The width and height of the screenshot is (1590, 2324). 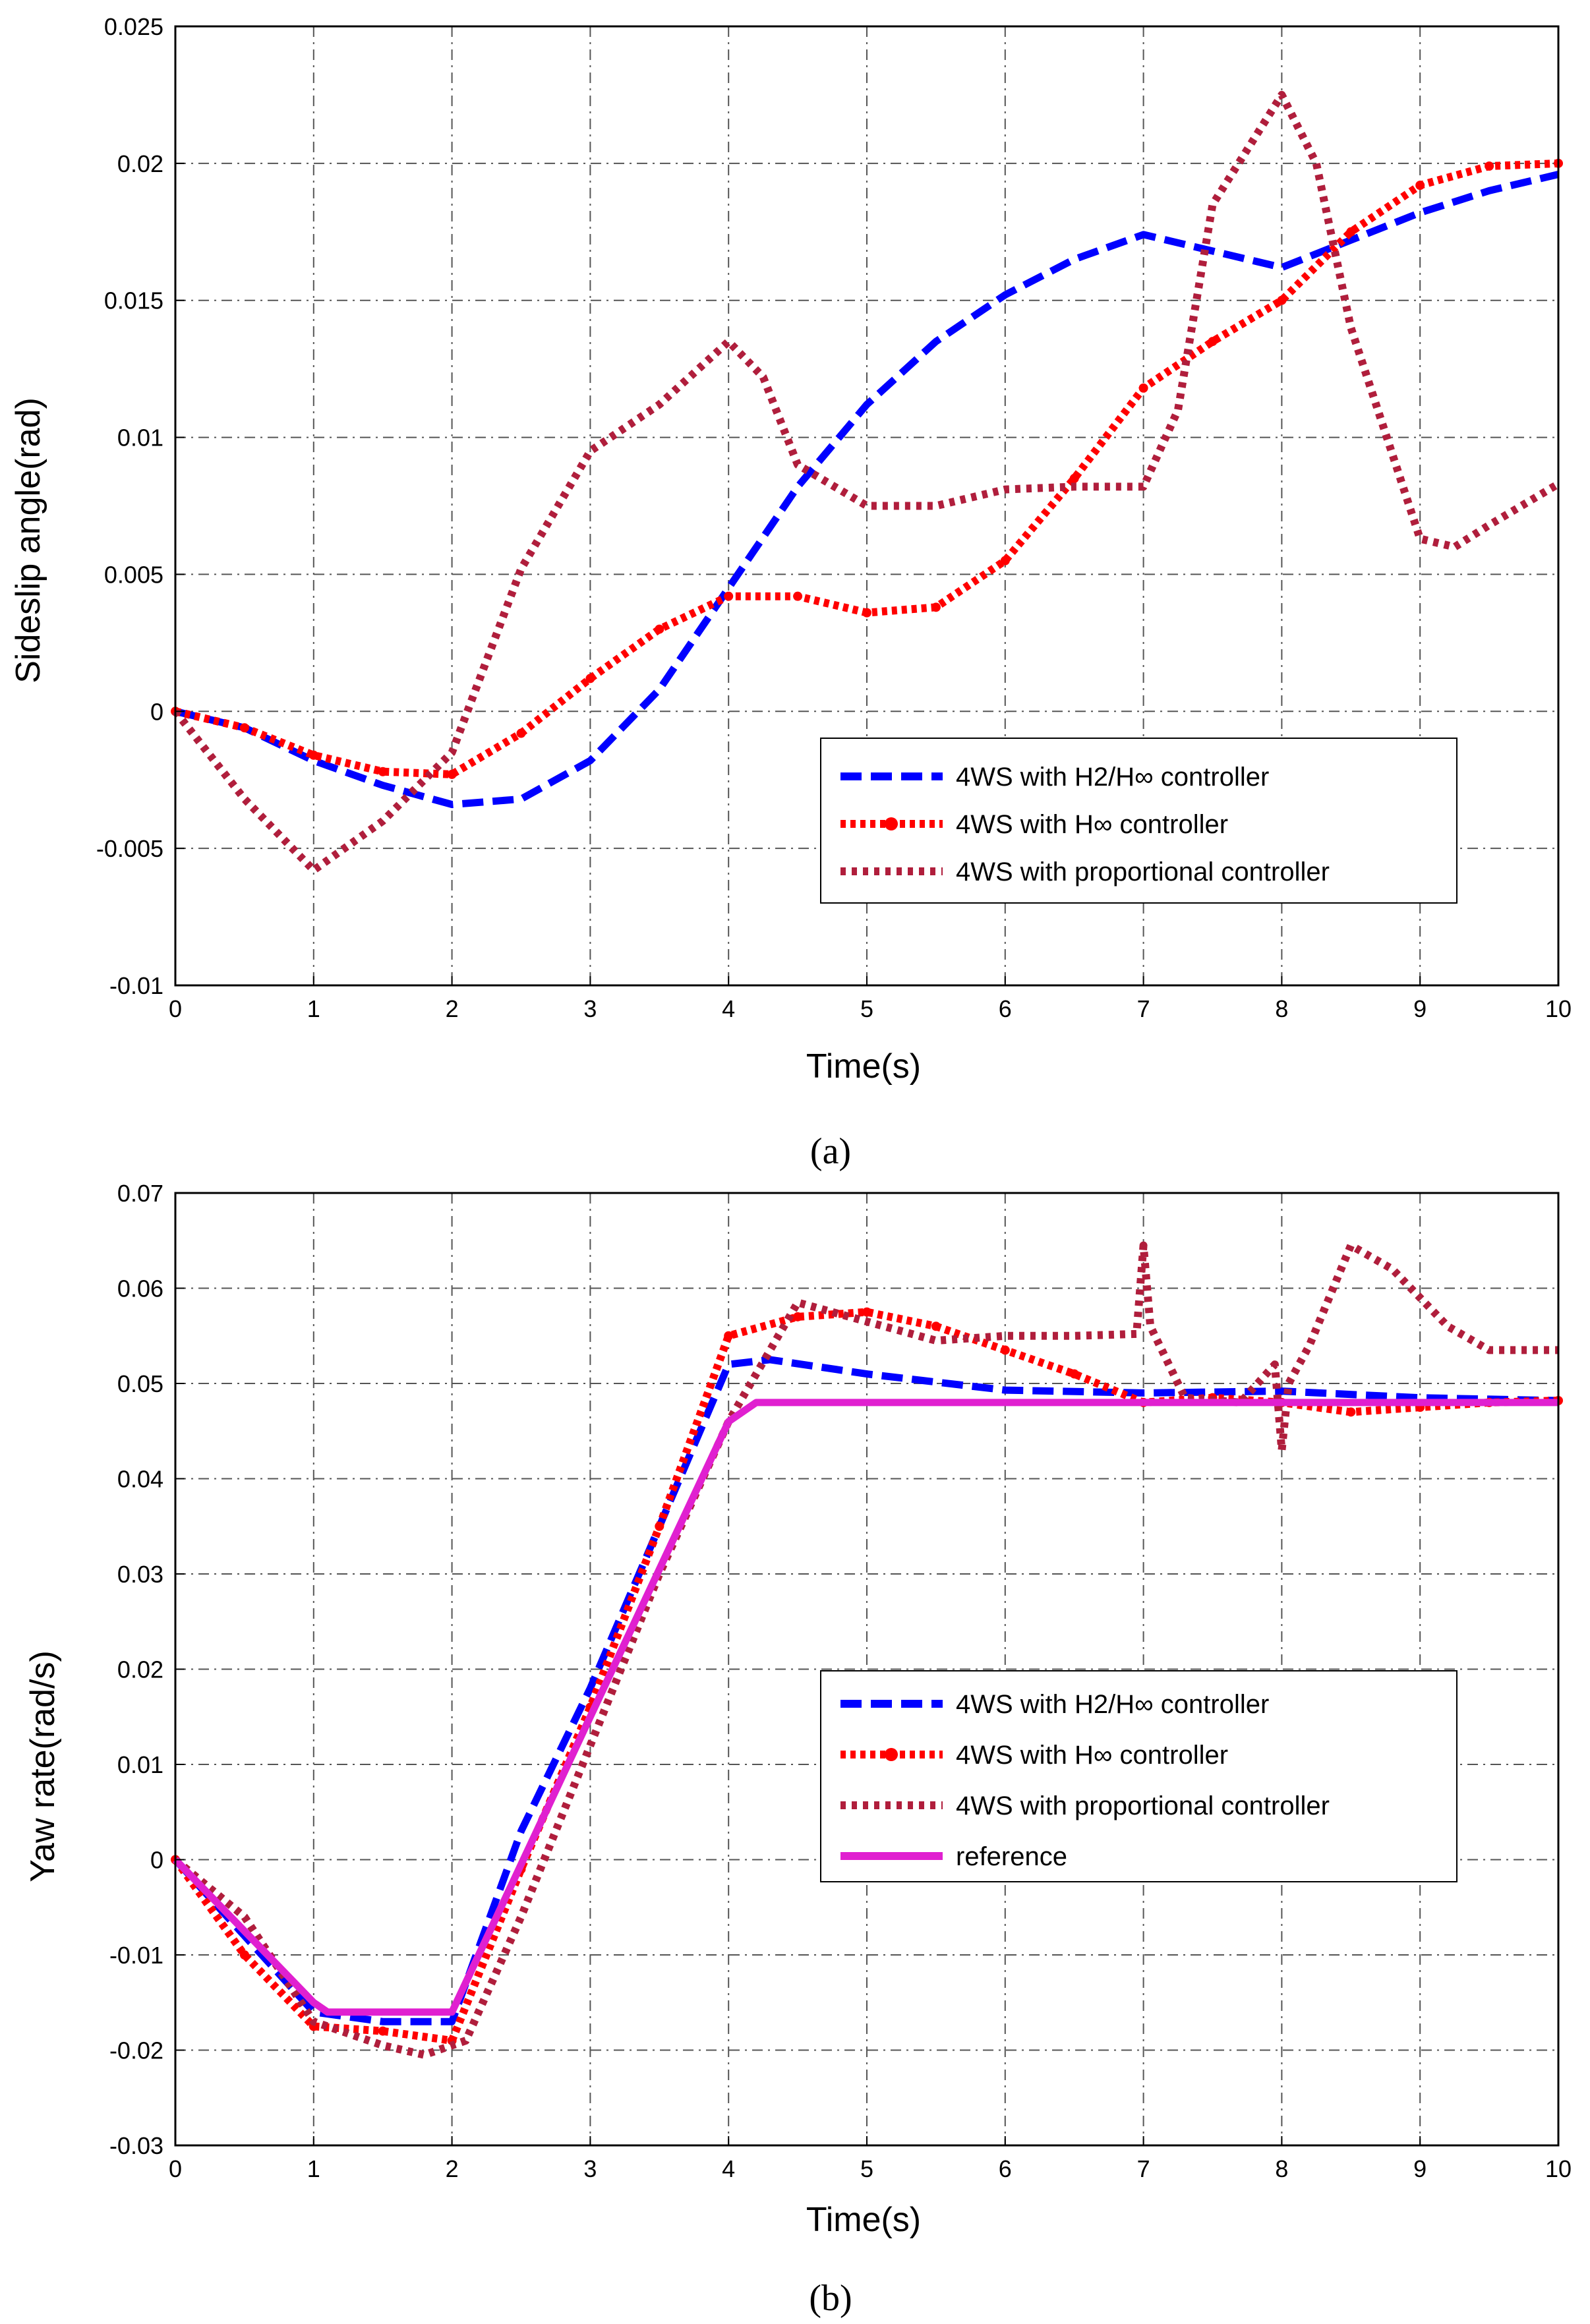 What do you see at coordinates (176, 2168) in the screenshot?
I see `x-tick-label-b-0: 0` at bounding box center [176, 2168].